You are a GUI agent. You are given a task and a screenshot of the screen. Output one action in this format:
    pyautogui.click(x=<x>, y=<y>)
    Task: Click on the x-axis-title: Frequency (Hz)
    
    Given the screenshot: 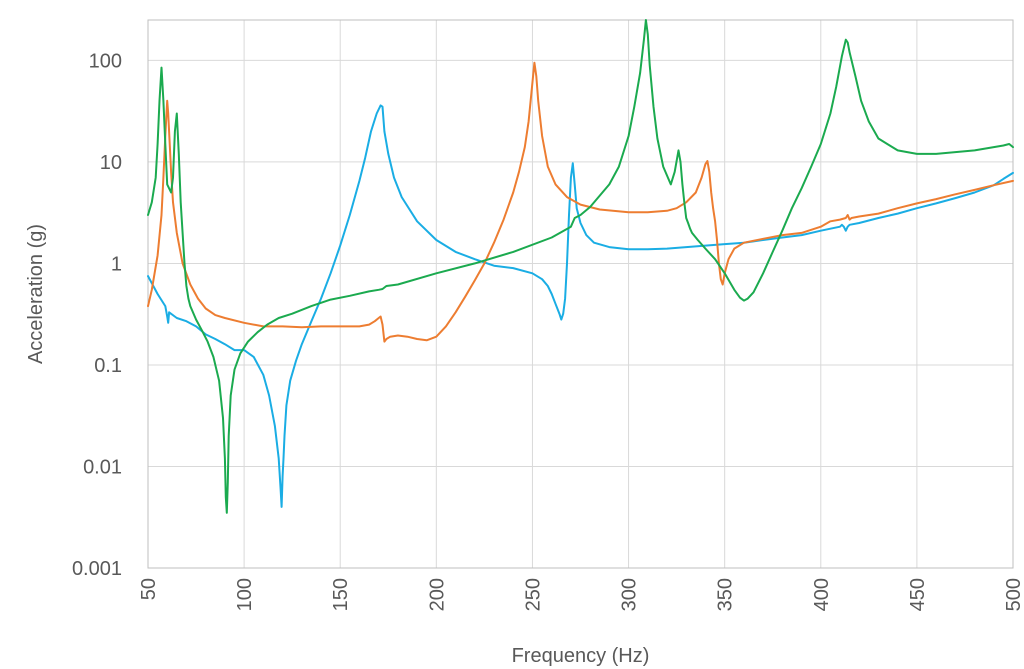 What is the action you would take?
    pyautogui.click(x=581, y=656)
    